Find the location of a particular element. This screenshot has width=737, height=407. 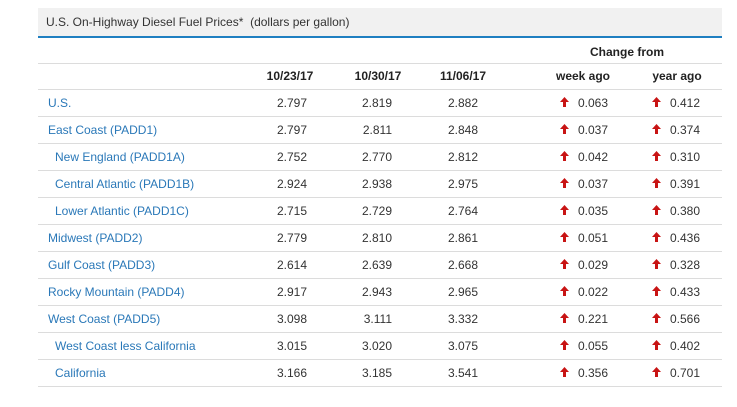

cell-value: 2.810 is located at coordinates (376, 238).